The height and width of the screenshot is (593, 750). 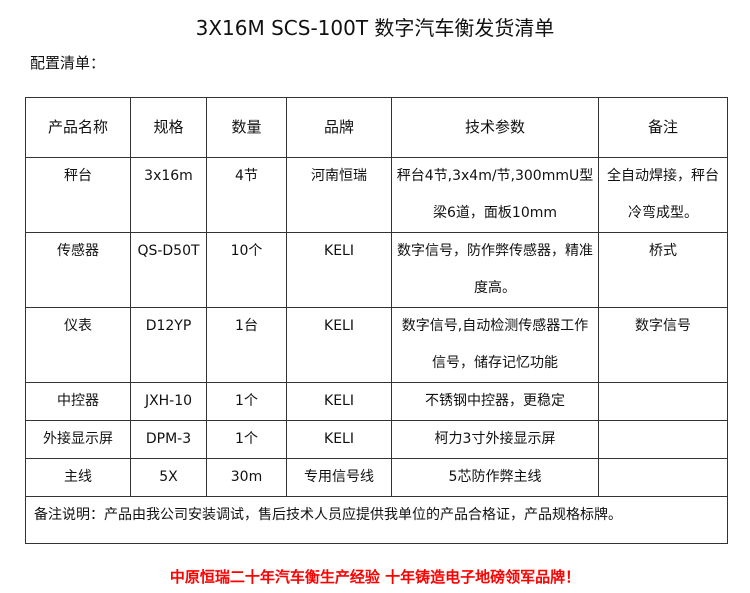 What do you see at coordinates (68, 63) in the screenshot?
I see `section-label: 配置清单：` at bounding box center [68, 63].